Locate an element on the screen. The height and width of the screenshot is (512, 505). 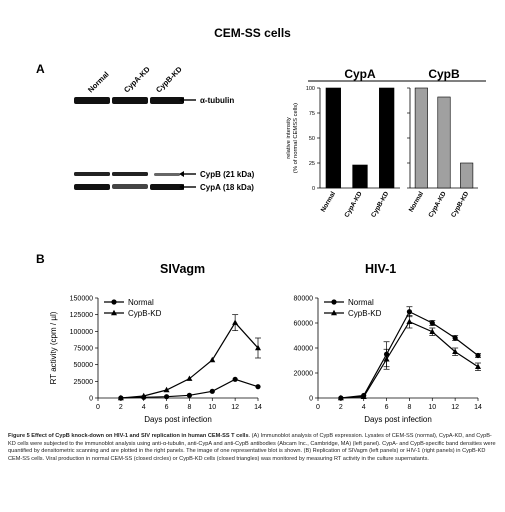
y-tick-label: 100 is located at coordinates (310, 89).